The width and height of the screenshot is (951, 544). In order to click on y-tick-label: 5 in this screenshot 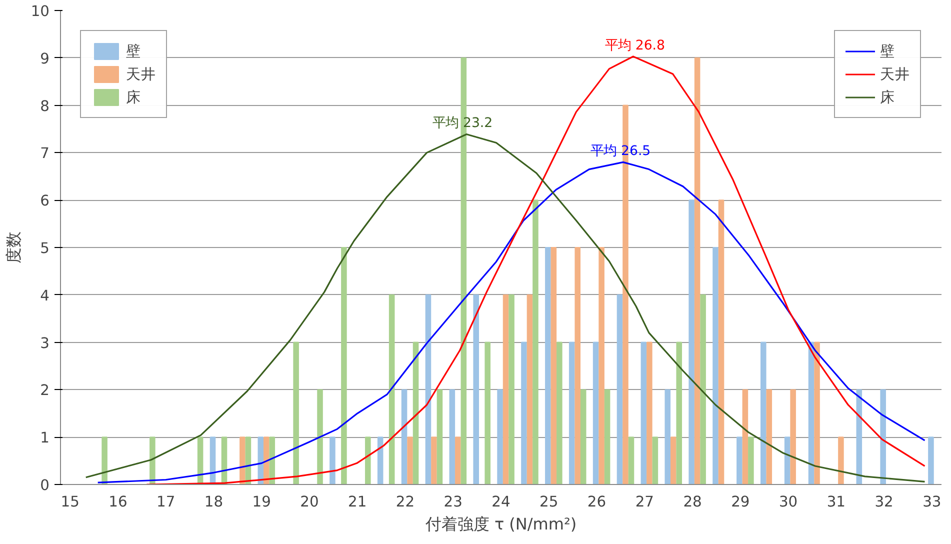, I will do `click(45, 248)`.